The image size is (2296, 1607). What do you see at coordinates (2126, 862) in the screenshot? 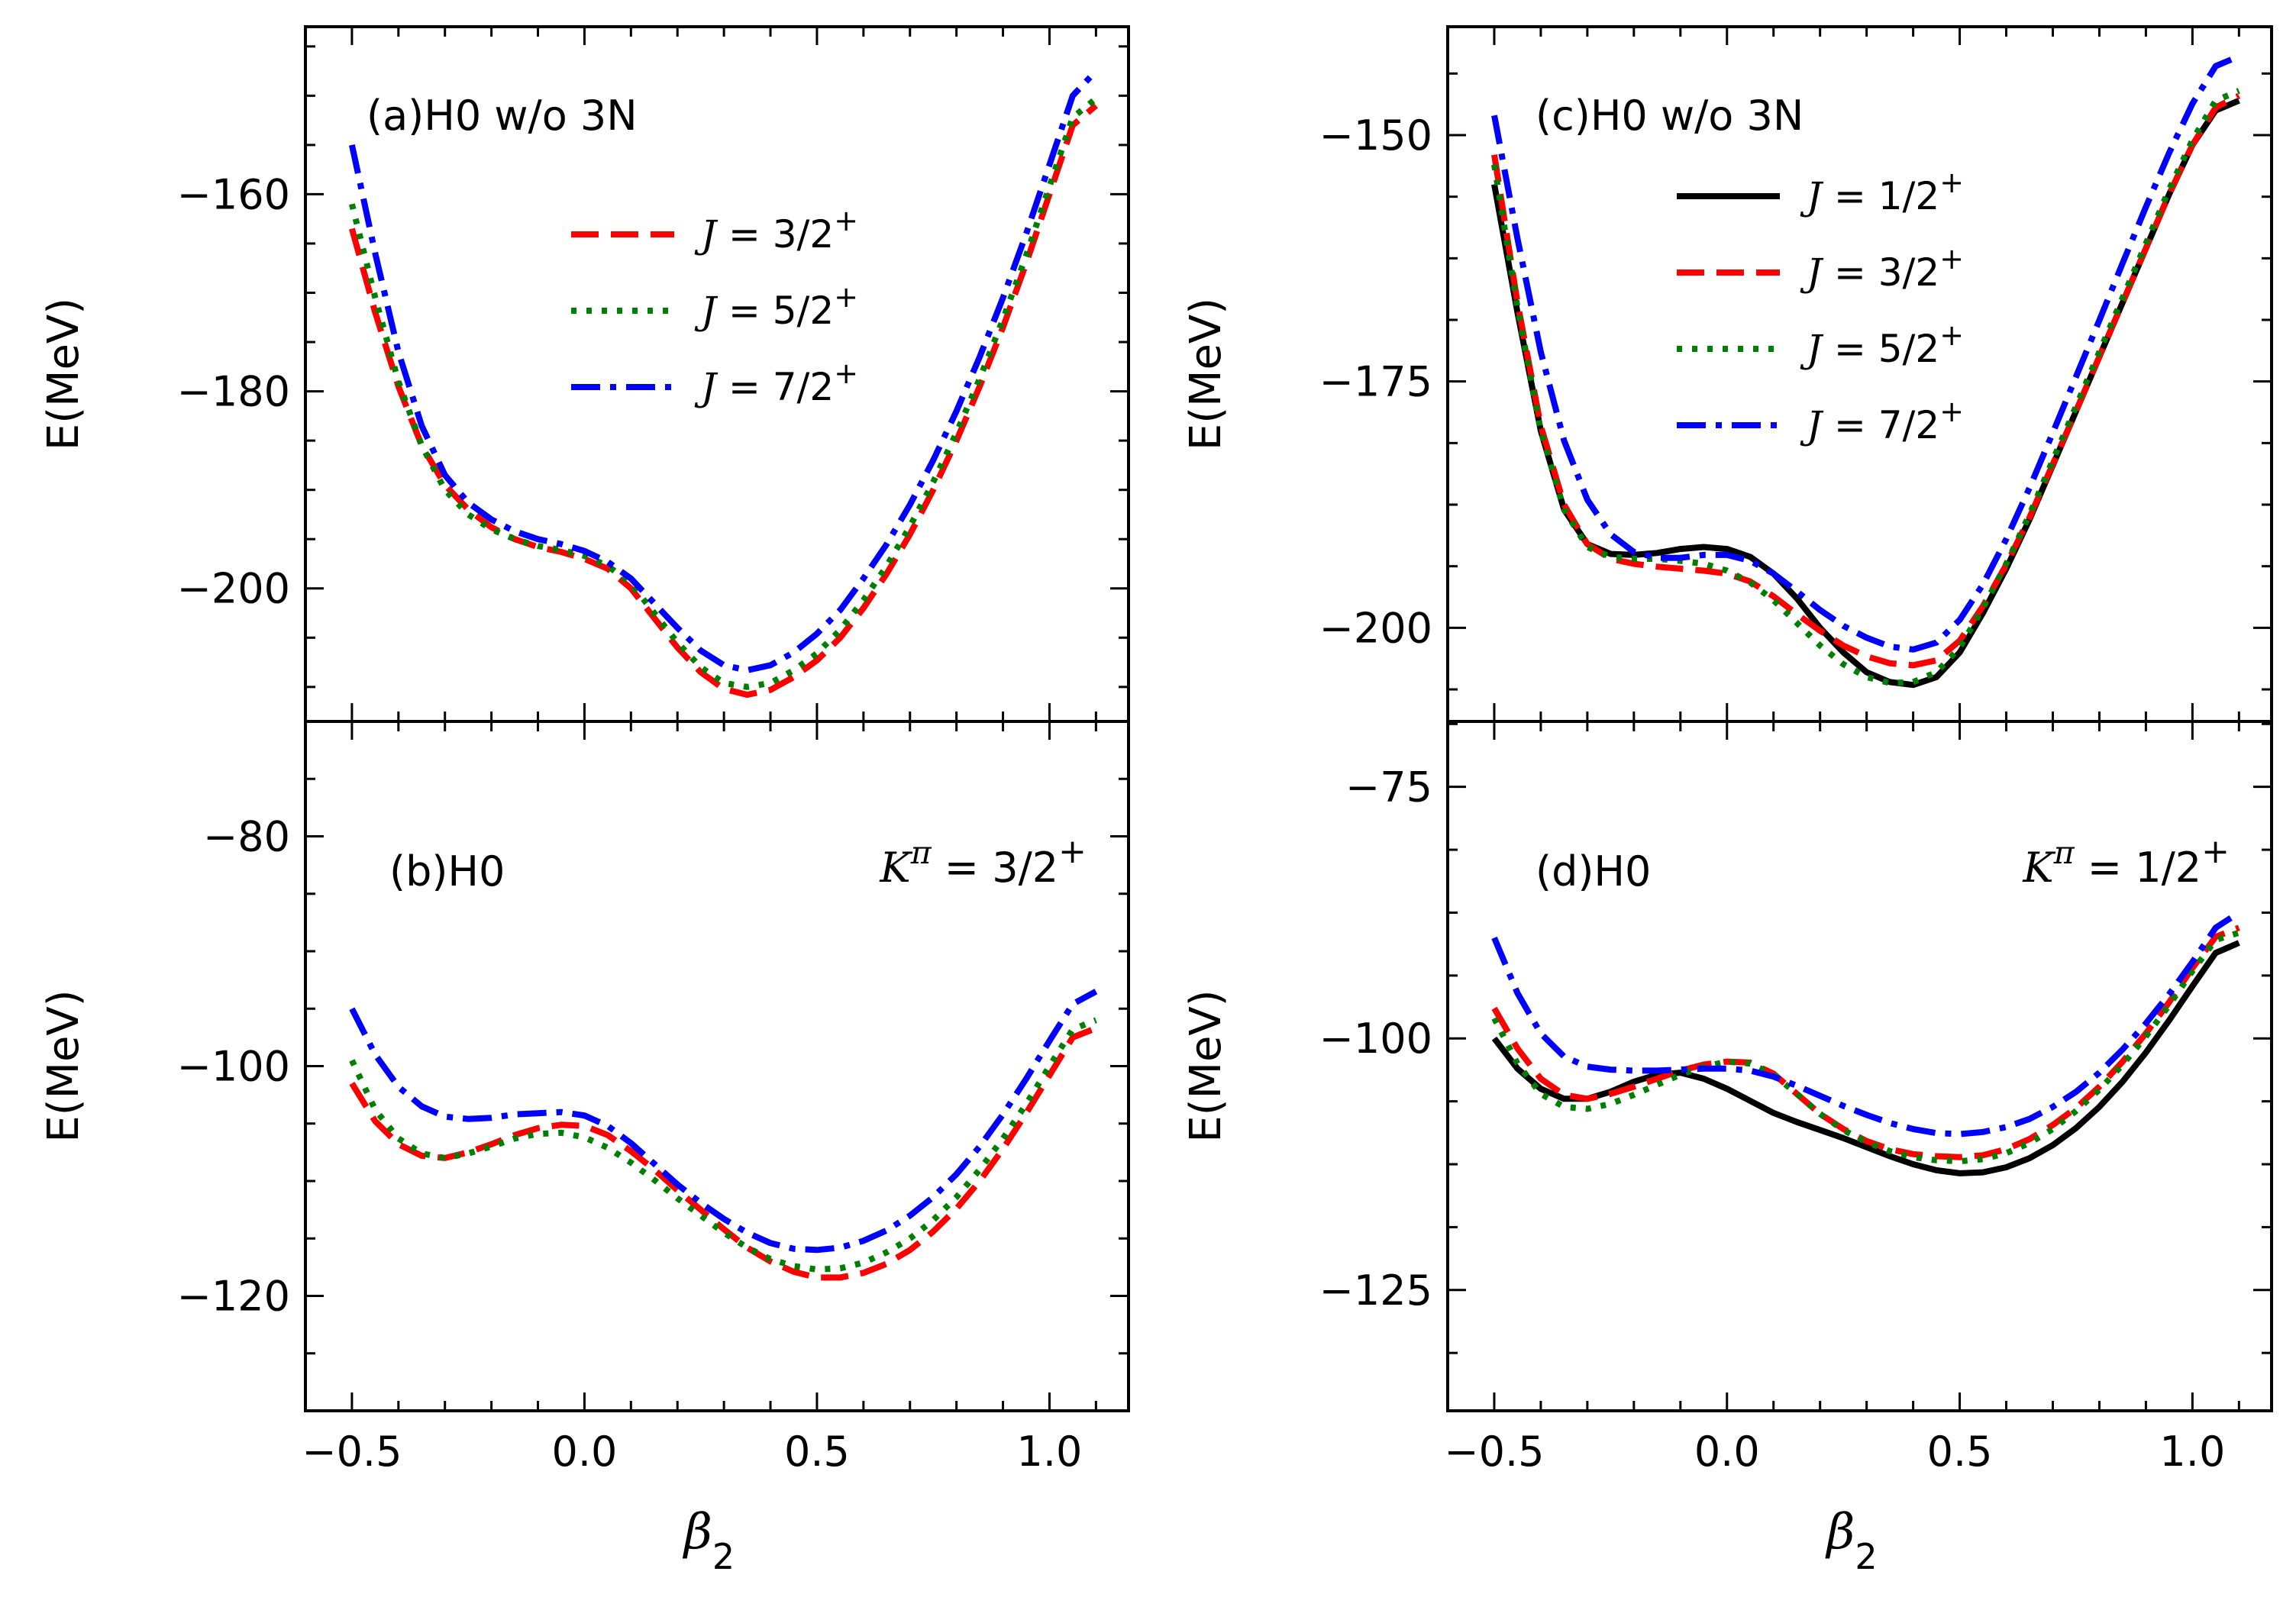
I see `k-pi-annotation: Kπ = 1/2+` at bounding box center [2126, 862].